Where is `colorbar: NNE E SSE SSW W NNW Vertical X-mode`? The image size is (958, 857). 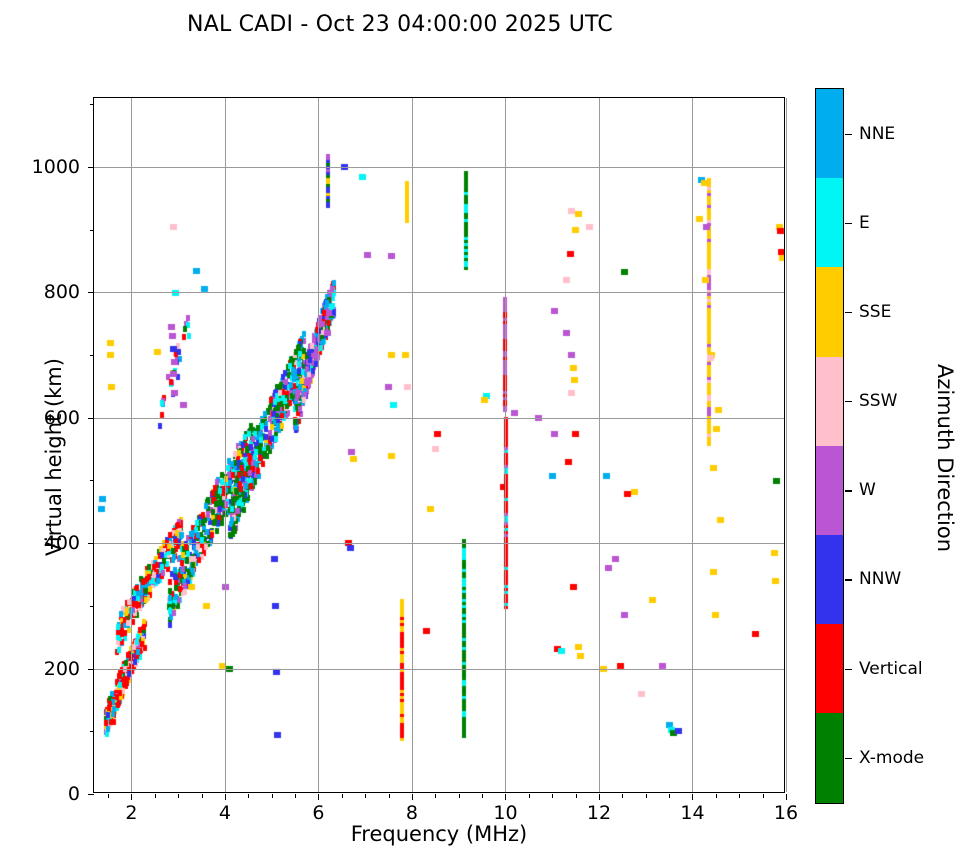
colorbar: NNE E SSE SSW W NNW Vertical X-mode is located at coordinates (869, 446).